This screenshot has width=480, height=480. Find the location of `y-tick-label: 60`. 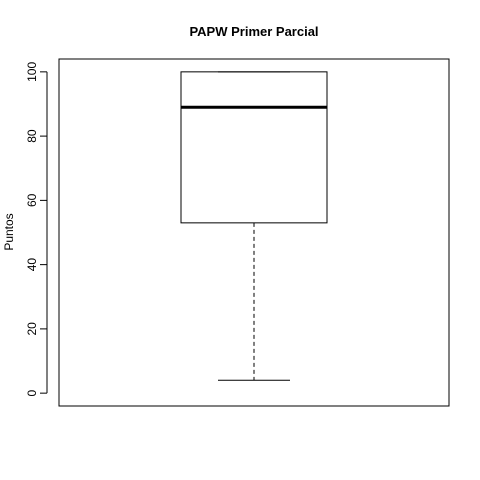

y-tick-label: 60 is located at coordinates (32, 200).